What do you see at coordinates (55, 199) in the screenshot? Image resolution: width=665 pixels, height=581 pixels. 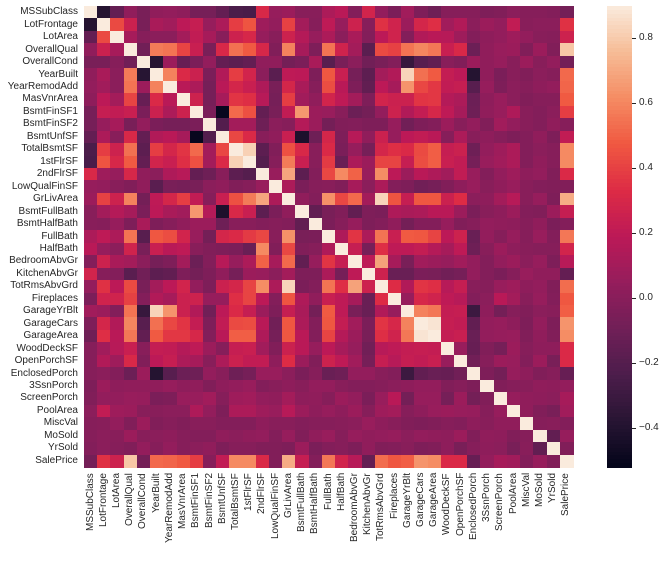 I see `y-tick-label: GrLivArea` at bounding box center [55, 199].